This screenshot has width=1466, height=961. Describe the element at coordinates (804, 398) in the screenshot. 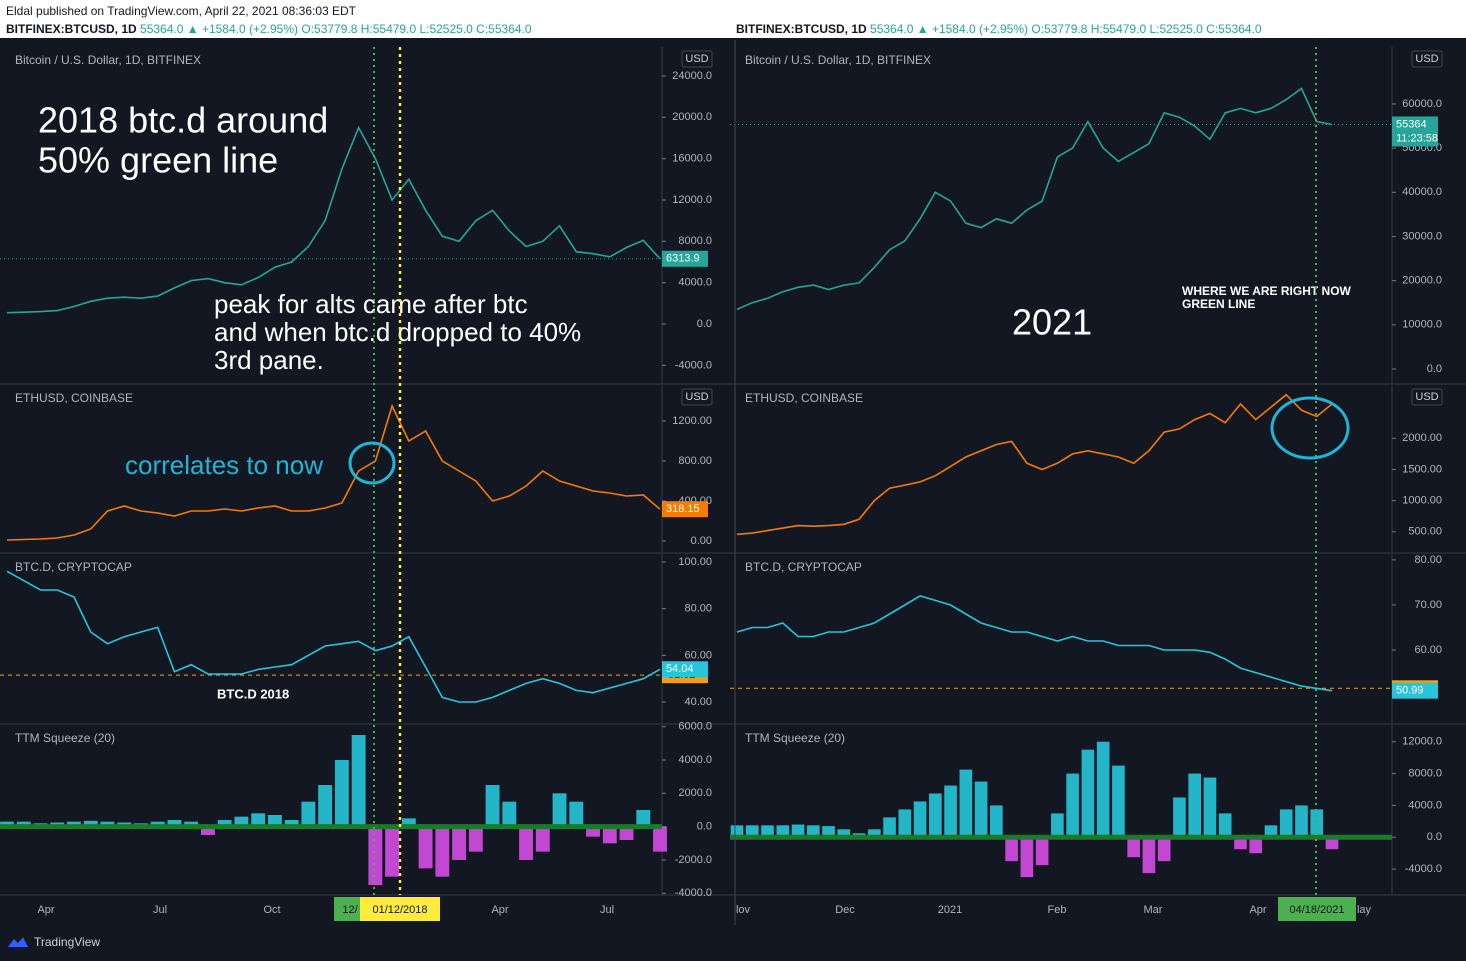

I see `pane-title: ETHUSD, COINBASE` at that location.